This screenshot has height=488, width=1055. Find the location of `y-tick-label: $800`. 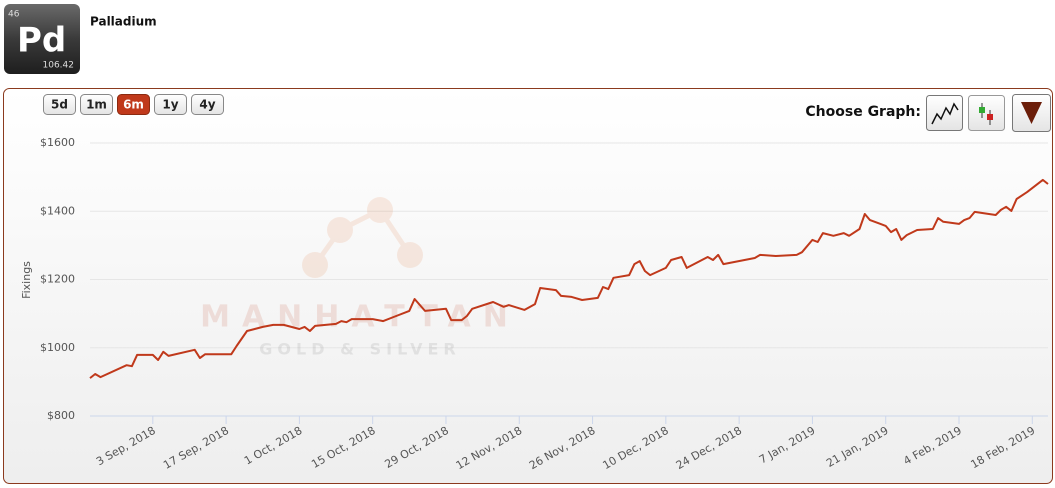

y-tick-label: $800 is located at coordinates (61, 415).